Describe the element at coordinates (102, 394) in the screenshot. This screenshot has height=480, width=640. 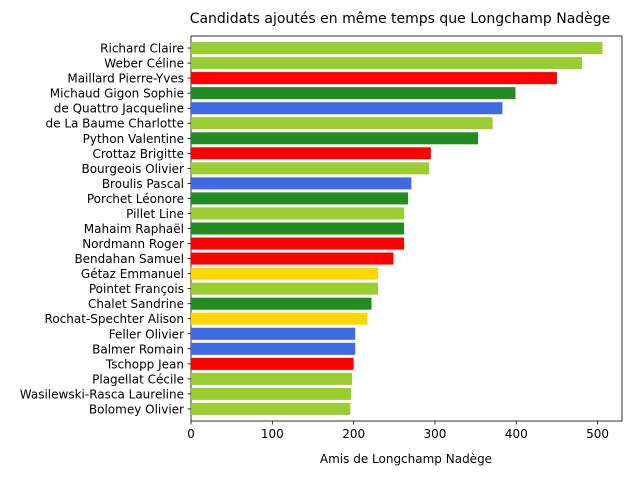
I see `y-tick-label: Wasilewski-Rasca Laureline` at that location.